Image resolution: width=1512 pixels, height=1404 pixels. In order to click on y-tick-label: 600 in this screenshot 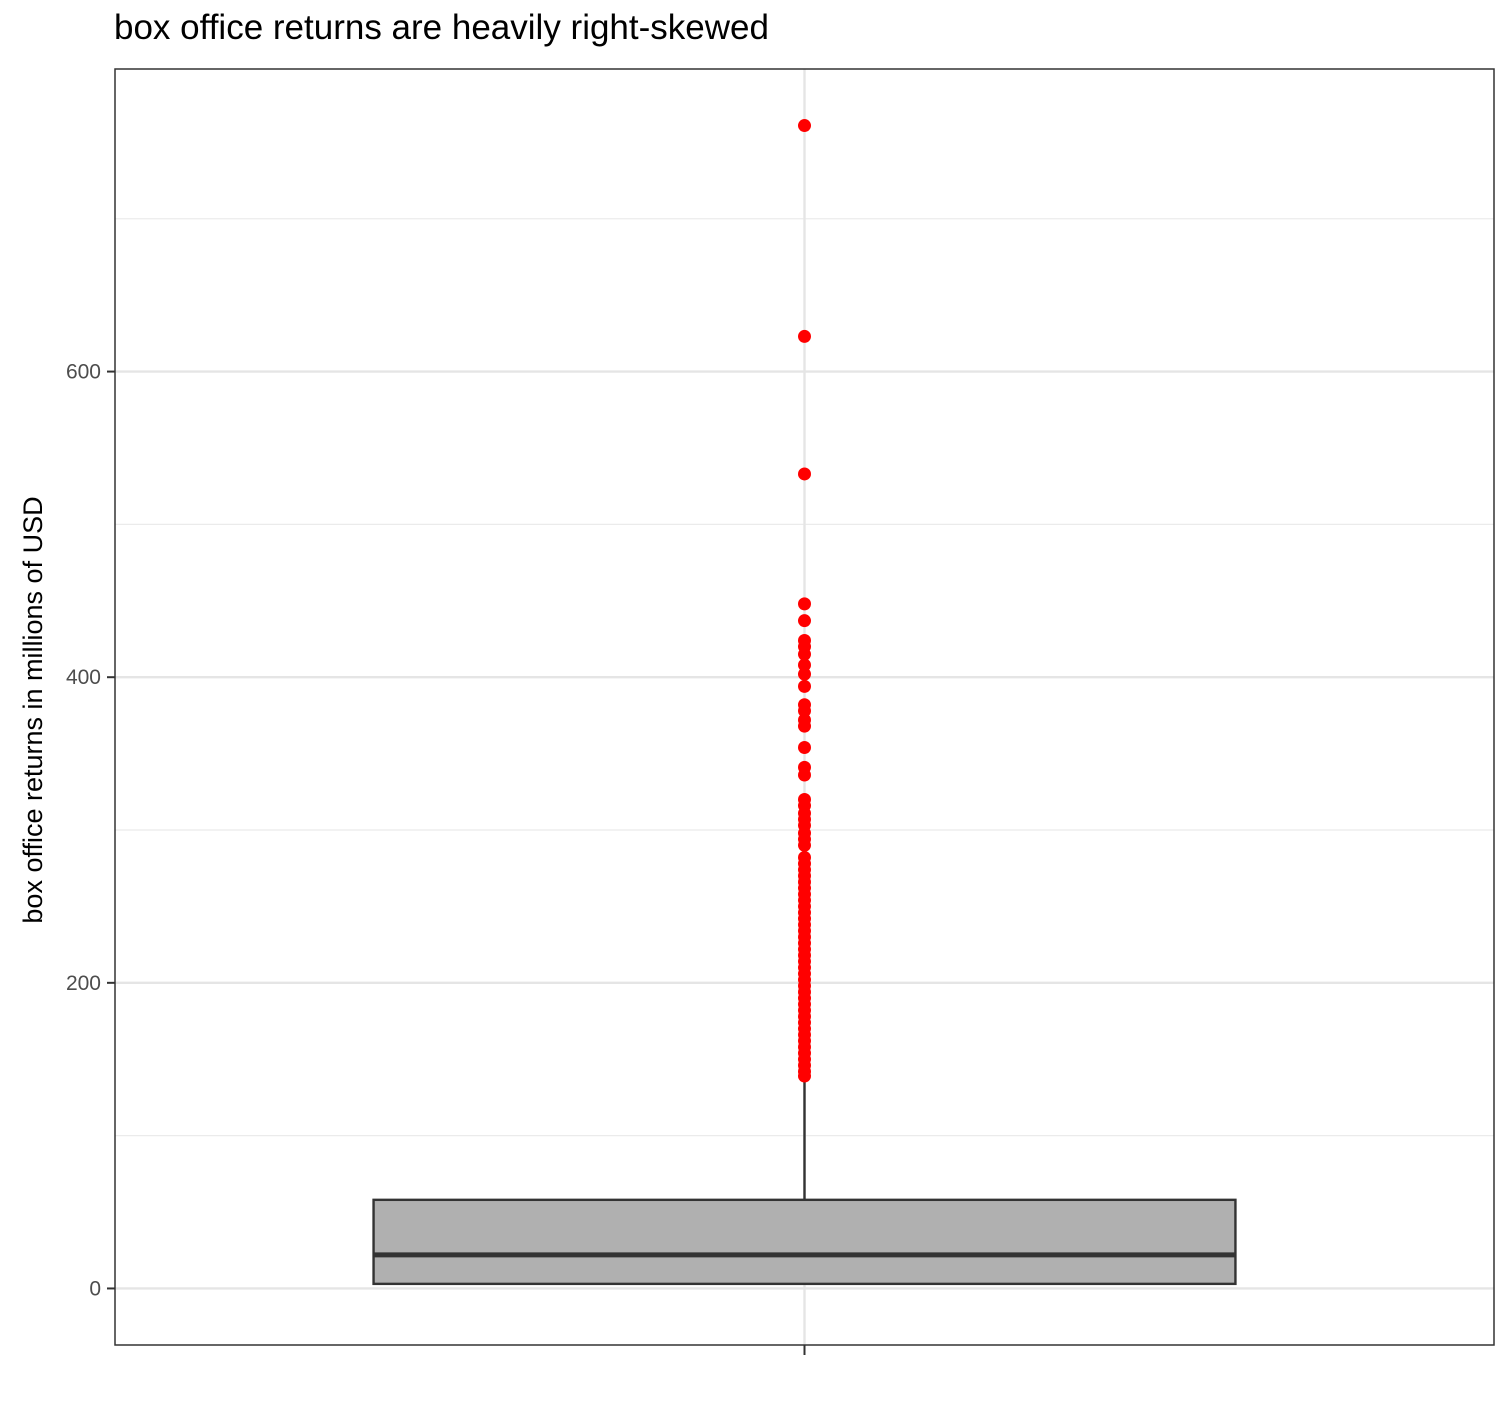, I will do `click(83, 372)`.